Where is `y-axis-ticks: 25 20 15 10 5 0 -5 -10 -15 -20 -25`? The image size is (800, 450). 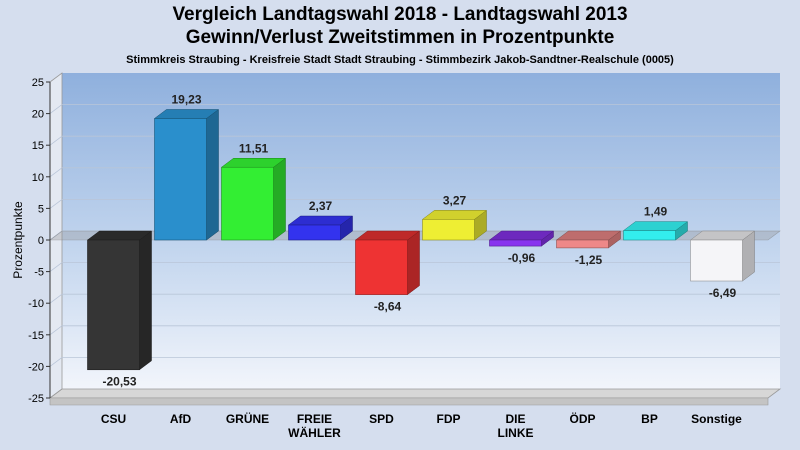 y-axis-ticks: 25 20 15 10 5 0 -5 -10 -15 -20 -25 is located at coordinates (39, 241).